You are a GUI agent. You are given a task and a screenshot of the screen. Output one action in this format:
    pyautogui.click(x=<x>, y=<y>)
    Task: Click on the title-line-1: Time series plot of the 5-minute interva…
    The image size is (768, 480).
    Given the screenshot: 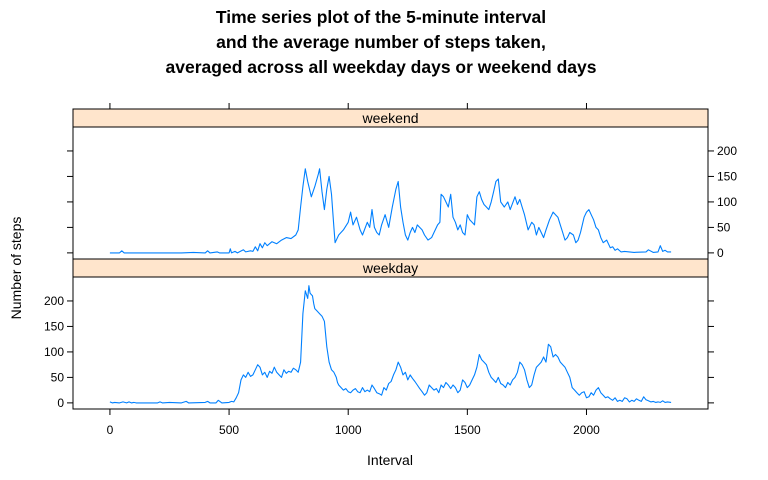 What is the action you would take?
    pyautogui.click(x=381, y=17)
    